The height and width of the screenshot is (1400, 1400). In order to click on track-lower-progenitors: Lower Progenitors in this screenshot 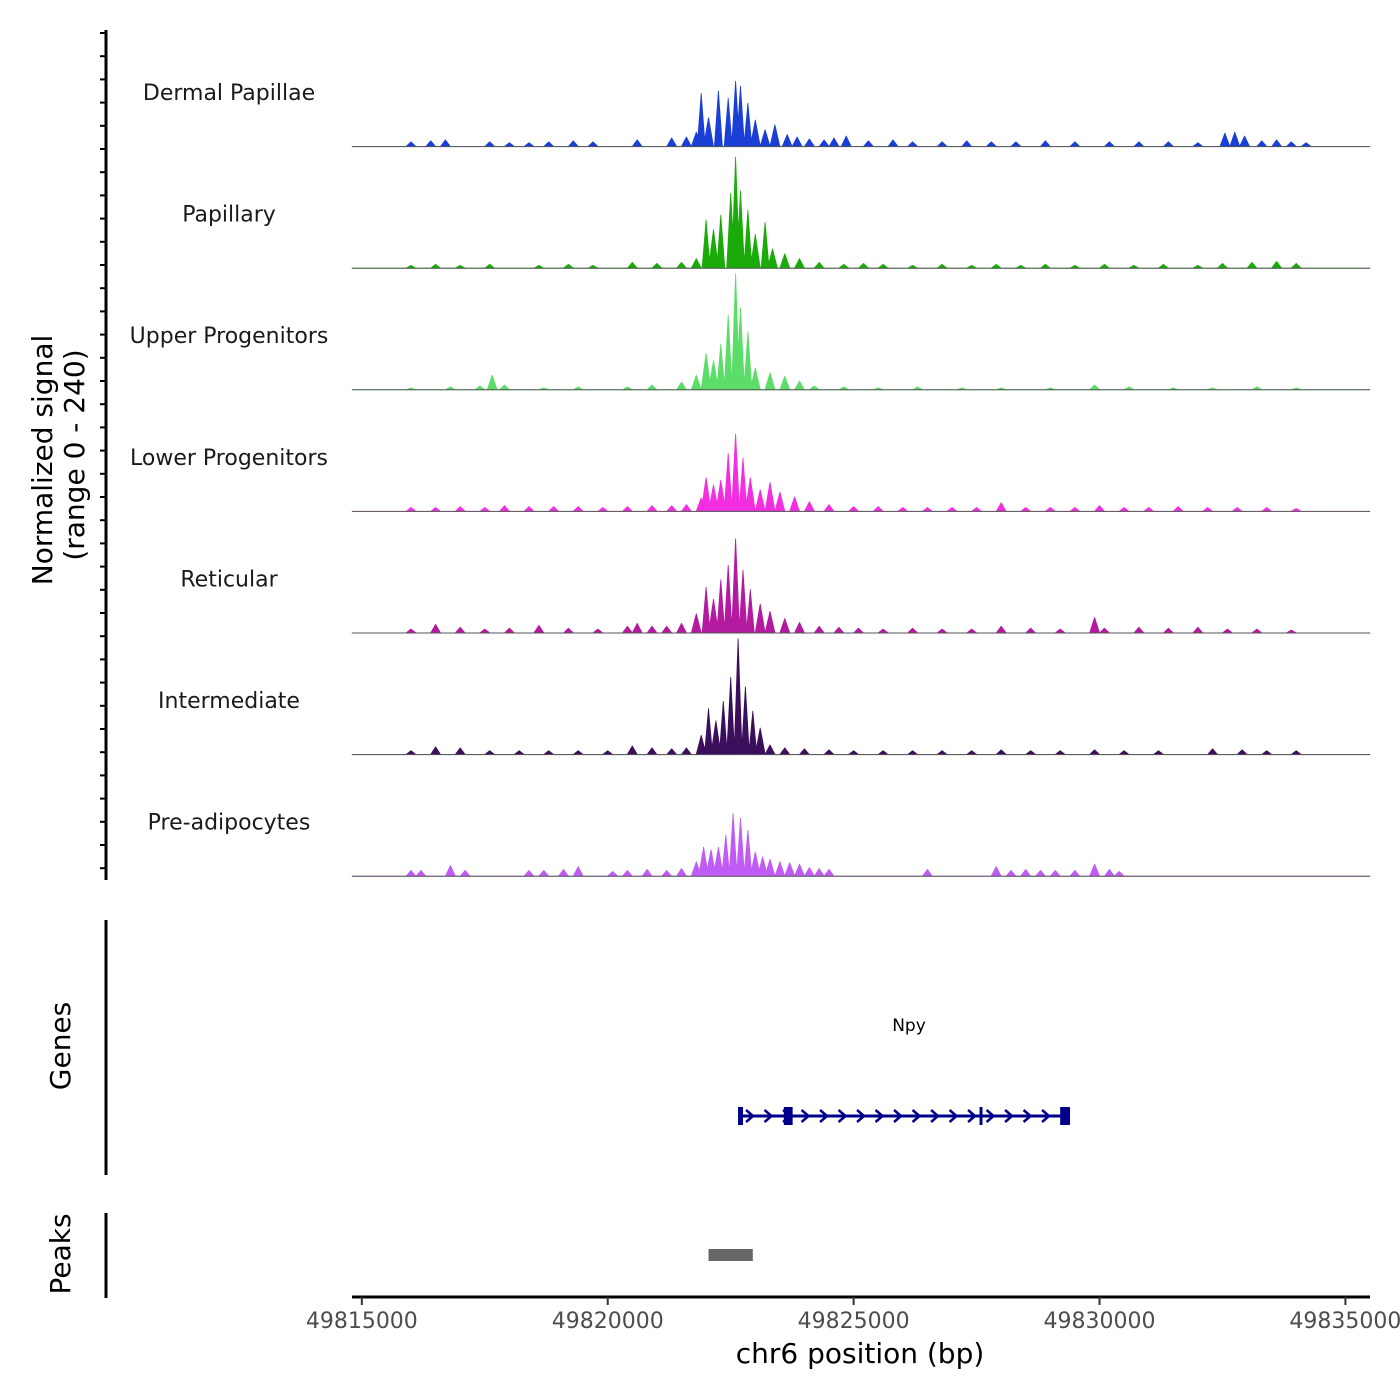, I will do `click(750, 472)`.